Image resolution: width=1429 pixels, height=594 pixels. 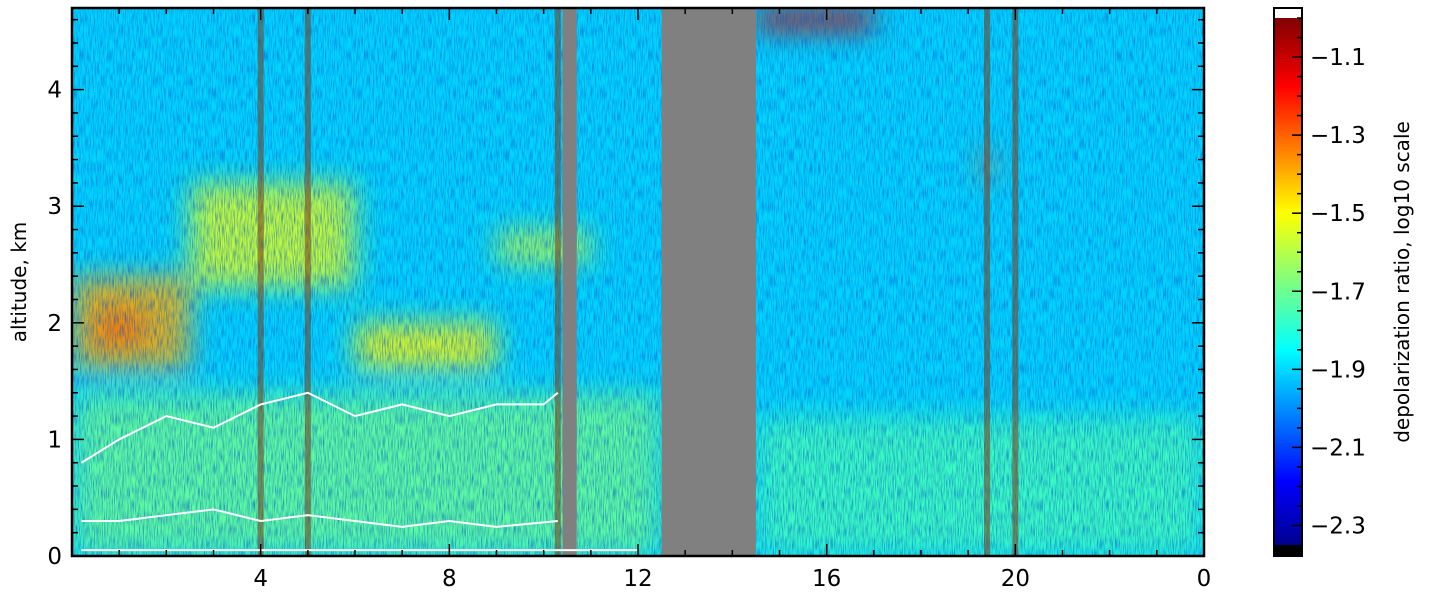 I want to click on missing-data-gaps, so click(x=659, y=282).